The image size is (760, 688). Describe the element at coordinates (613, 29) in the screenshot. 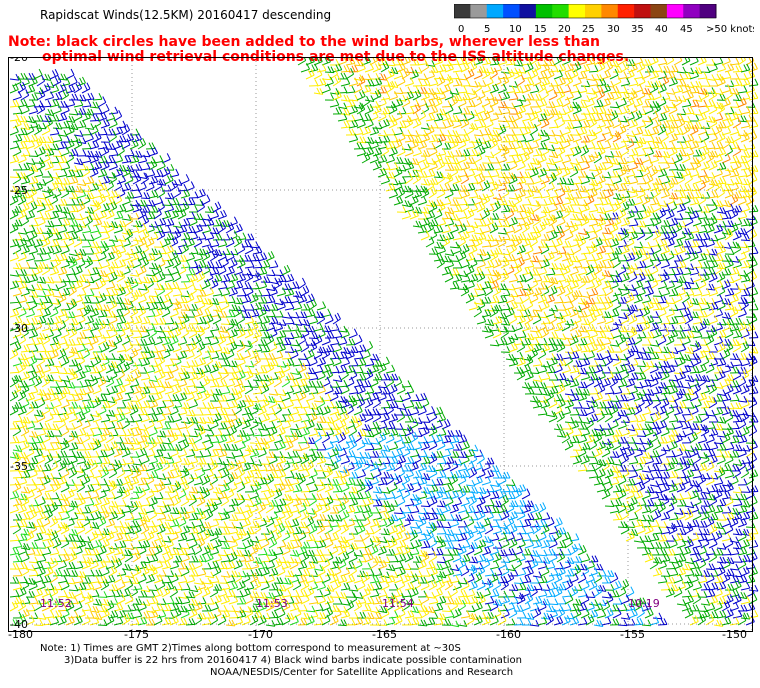

I see `colorbar-label: 30` at that location.